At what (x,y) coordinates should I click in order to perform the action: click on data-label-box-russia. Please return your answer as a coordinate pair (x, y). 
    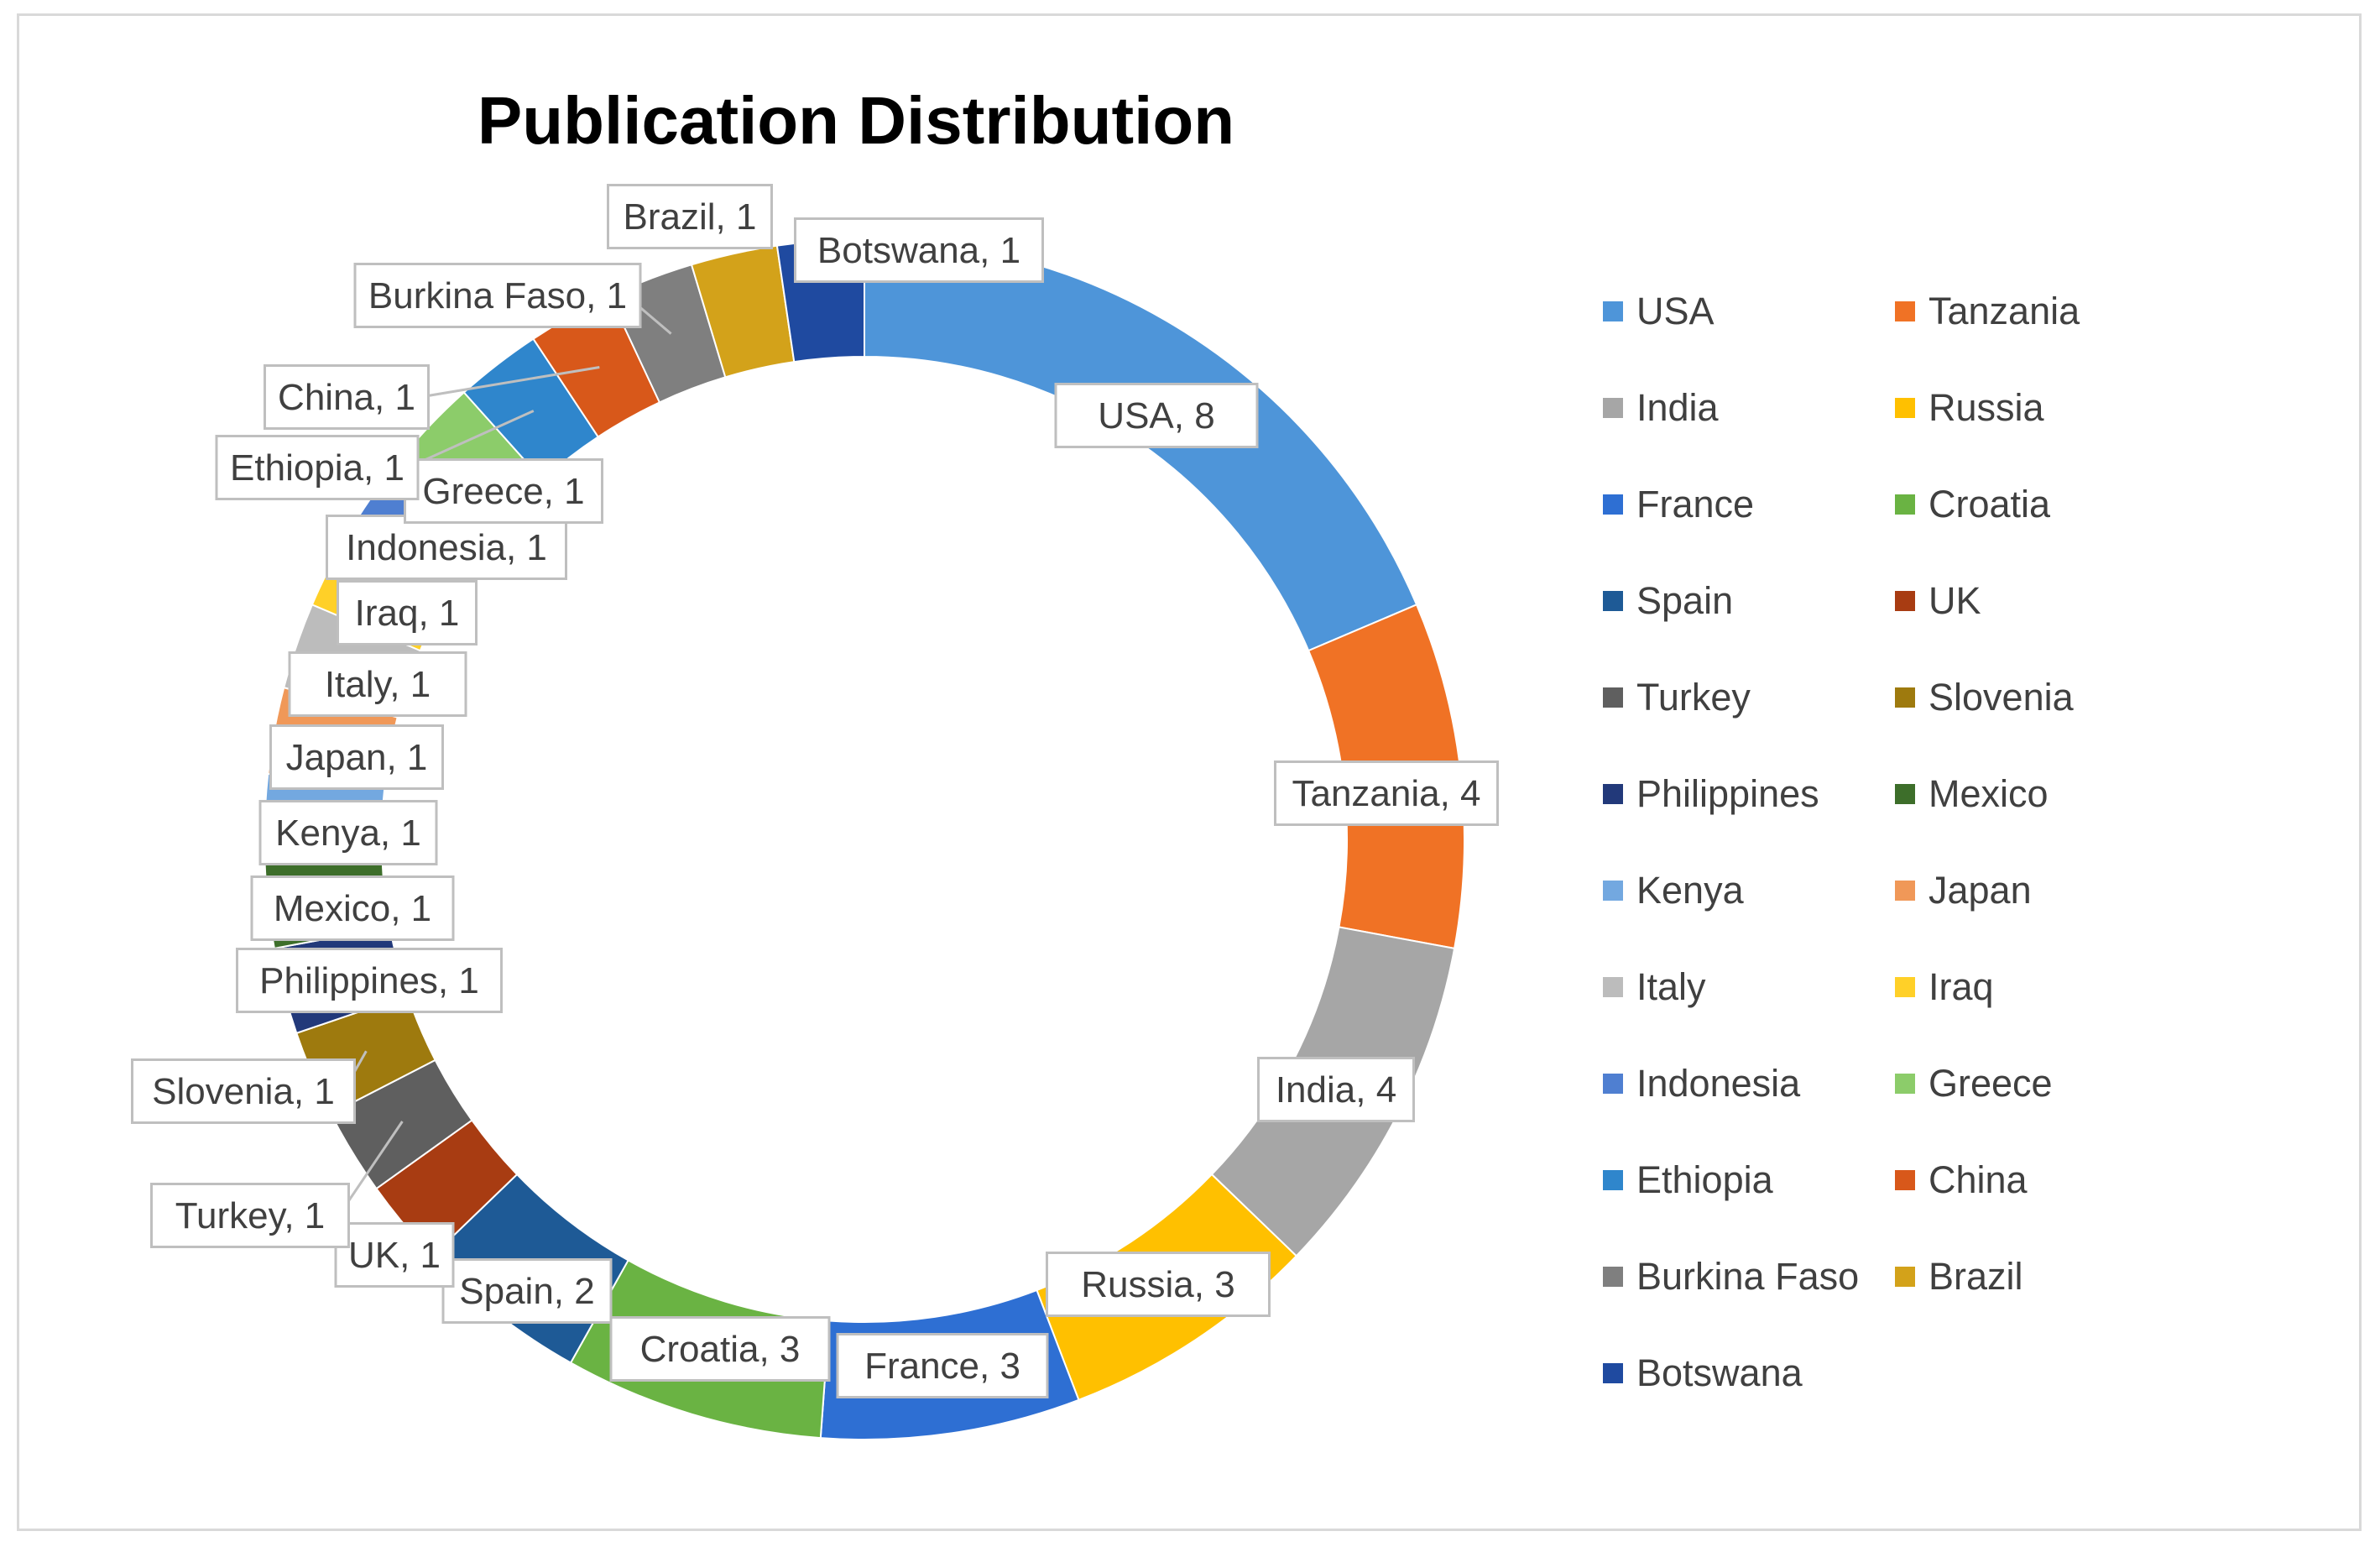
    Looking at the image, I should click on (1158, 1284).